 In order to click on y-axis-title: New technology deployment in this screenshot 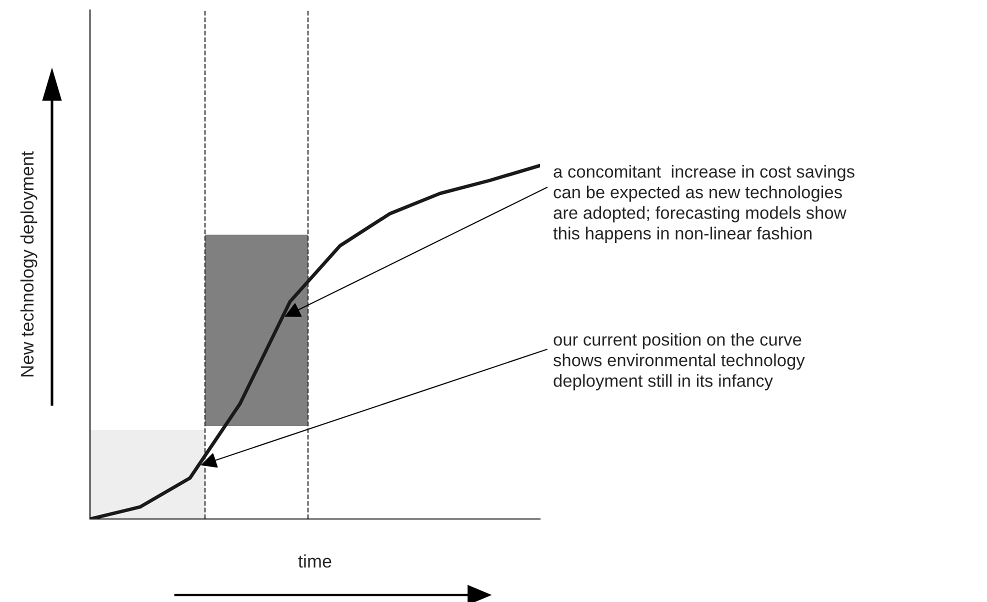, I will do `click(29, 263)`.